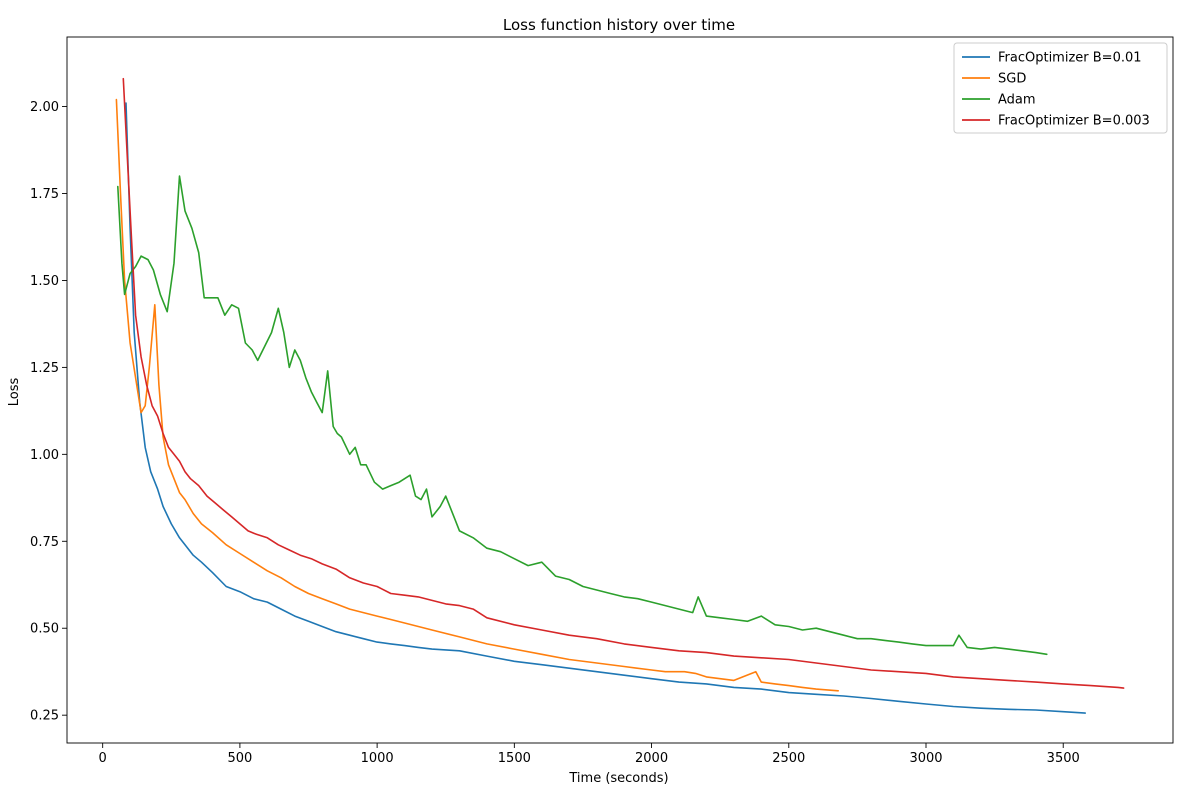  What do you see at coordinates (618, 778) in the screenshot?
I see `x-axis-label: Time (seconds)` at bounding box center [618, 778].